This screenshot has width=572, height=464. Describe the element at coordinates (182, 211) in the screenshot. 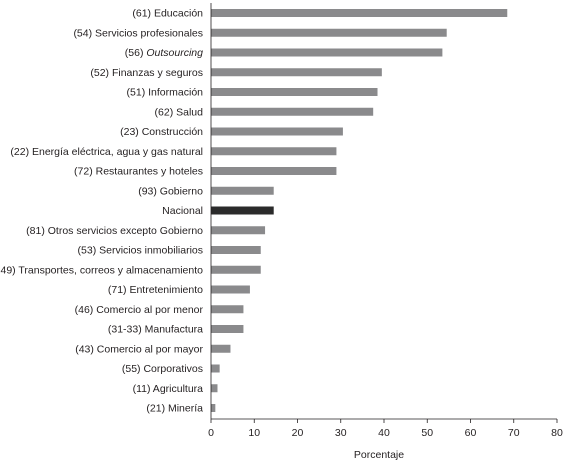

I see `category-label: Nacional` at that location.